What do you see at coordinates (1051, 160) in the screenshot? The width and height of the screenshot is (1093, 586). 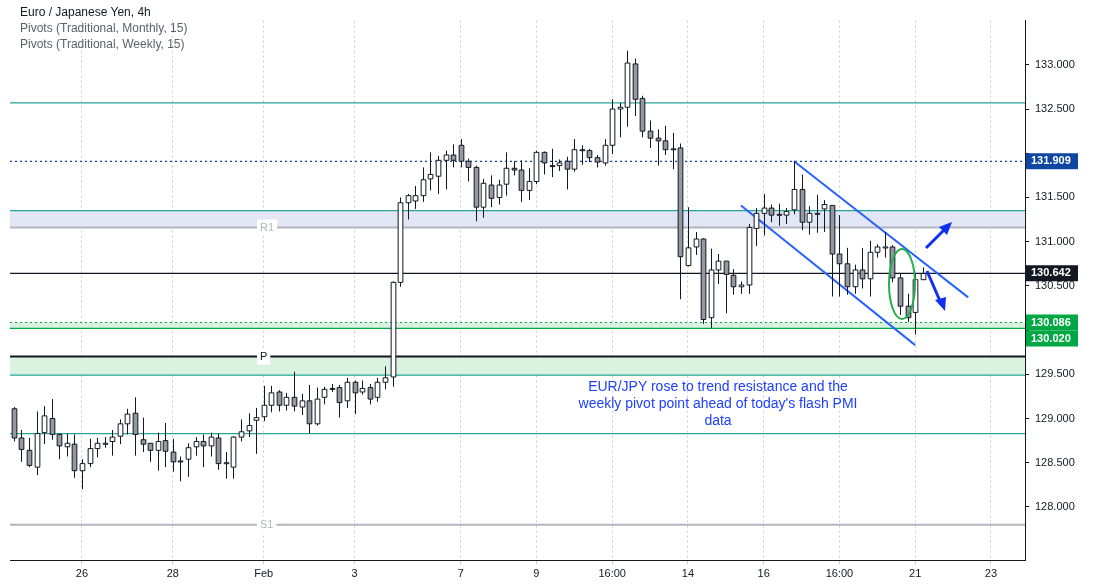 I see `ref-line-label: 131.909` at bounding box center [1051, 160].